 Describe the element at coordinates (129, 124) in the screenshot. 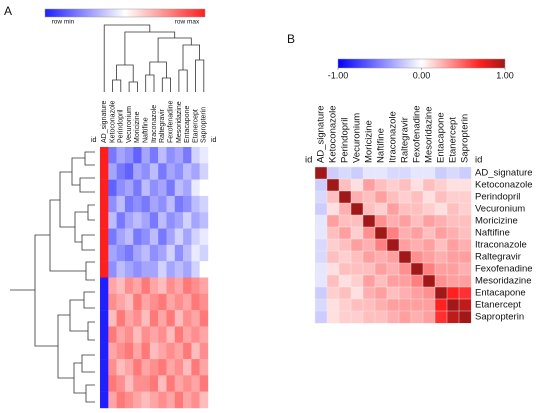

I see `column-label: Vecuronium` at that location.